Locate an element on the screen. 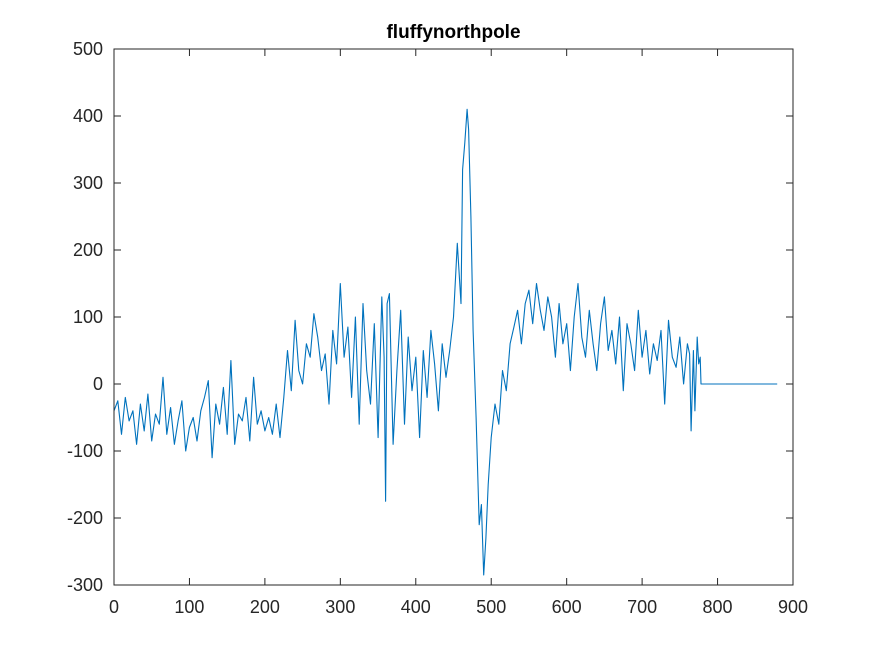 The image size is (875, 656). y-tick-label: -100 is located at coordinates (85, 451).